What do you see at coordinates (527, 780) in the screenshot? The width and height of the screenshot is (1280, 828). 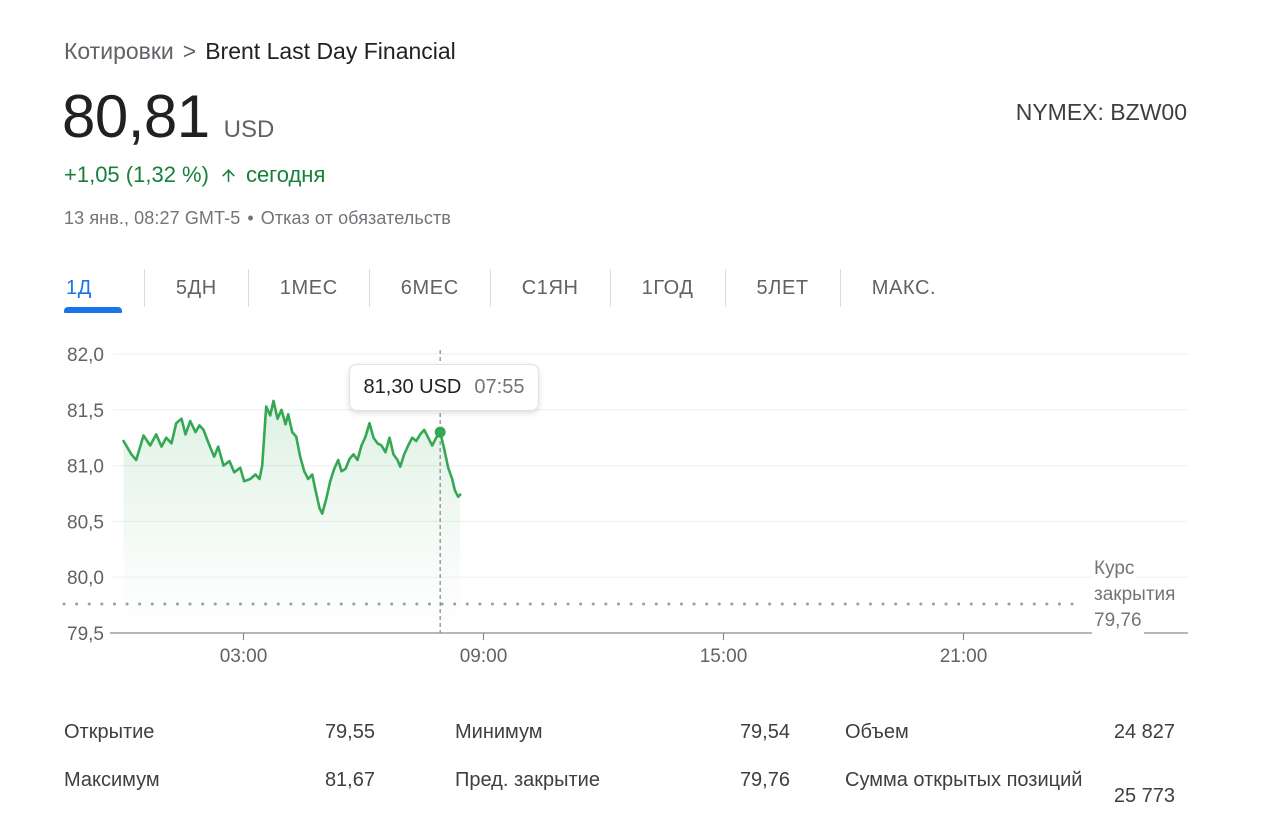 I see `stat-prev-close-label: Пред. закрытие` at bounding box center [527, 780].